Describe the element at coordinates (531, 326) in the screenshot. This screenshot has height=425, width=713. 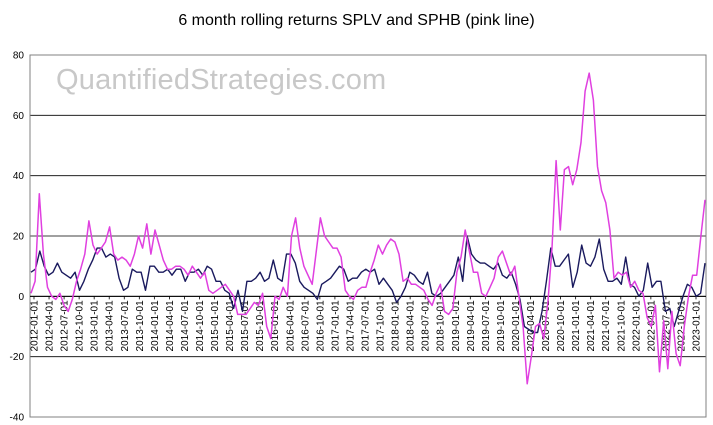
I see `x-tick-label: 2020-04-01` at that location.